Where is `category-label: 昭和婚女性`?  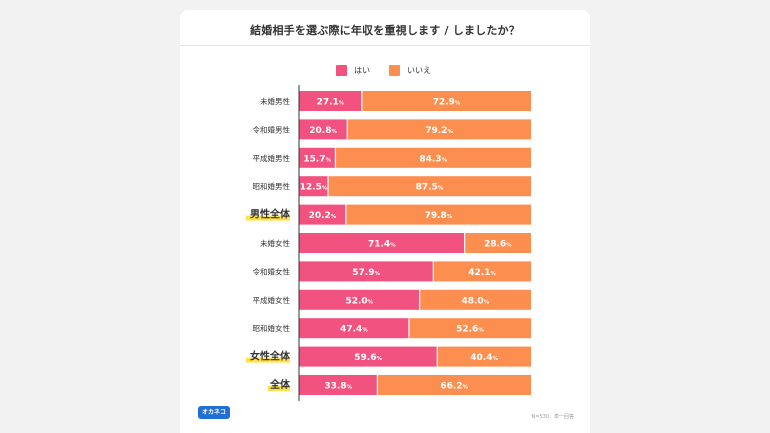 category-label: 昭和婚女性 is located at coordinates (272, 328).